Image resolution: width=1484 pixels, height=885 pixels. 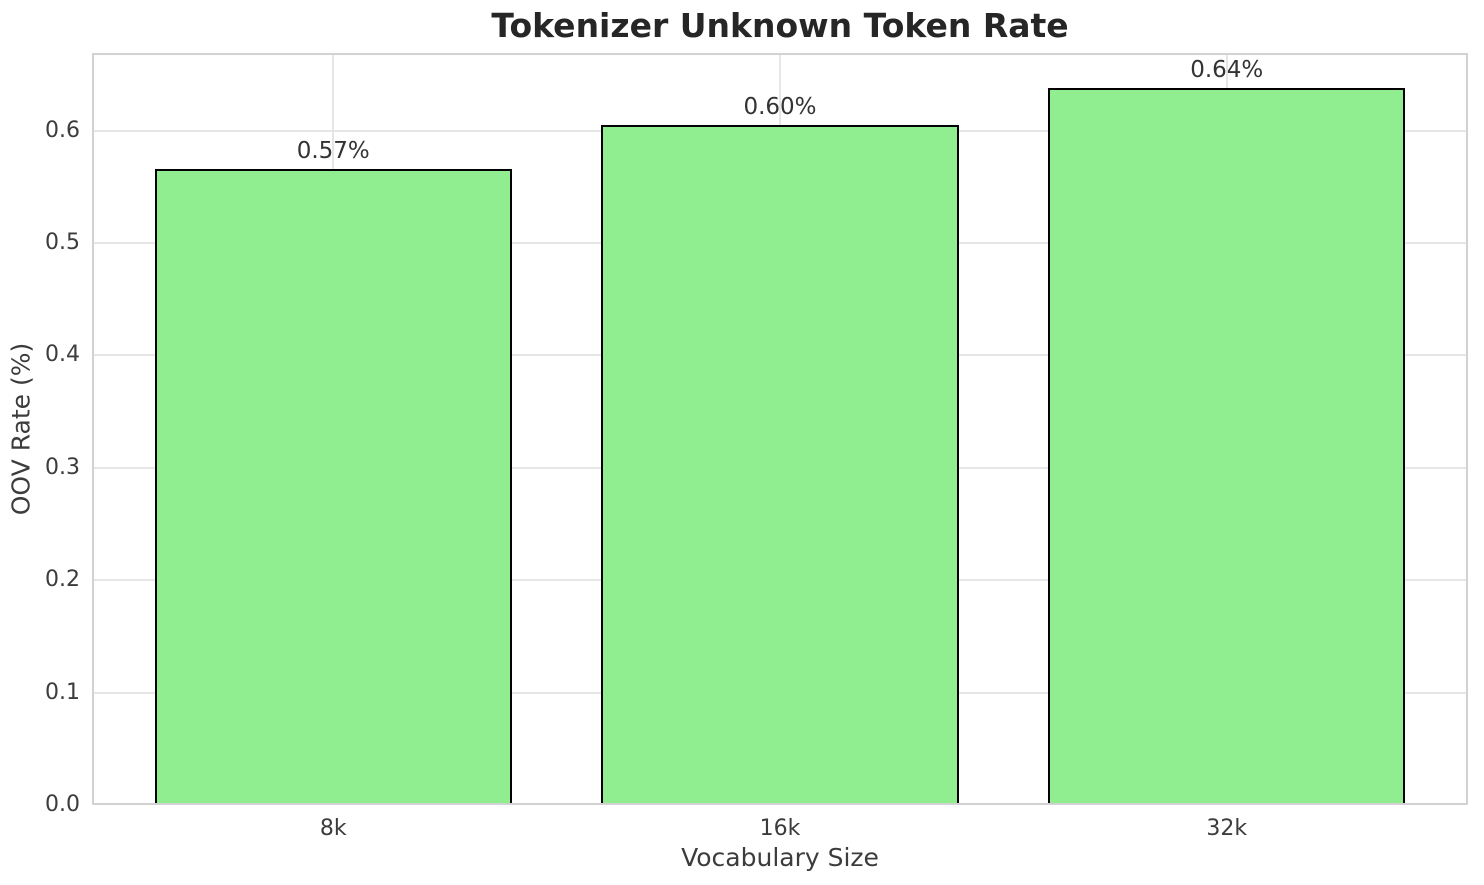 I want to click on y-axis-label: OOV Rate (%), so click(x=21, y=429).